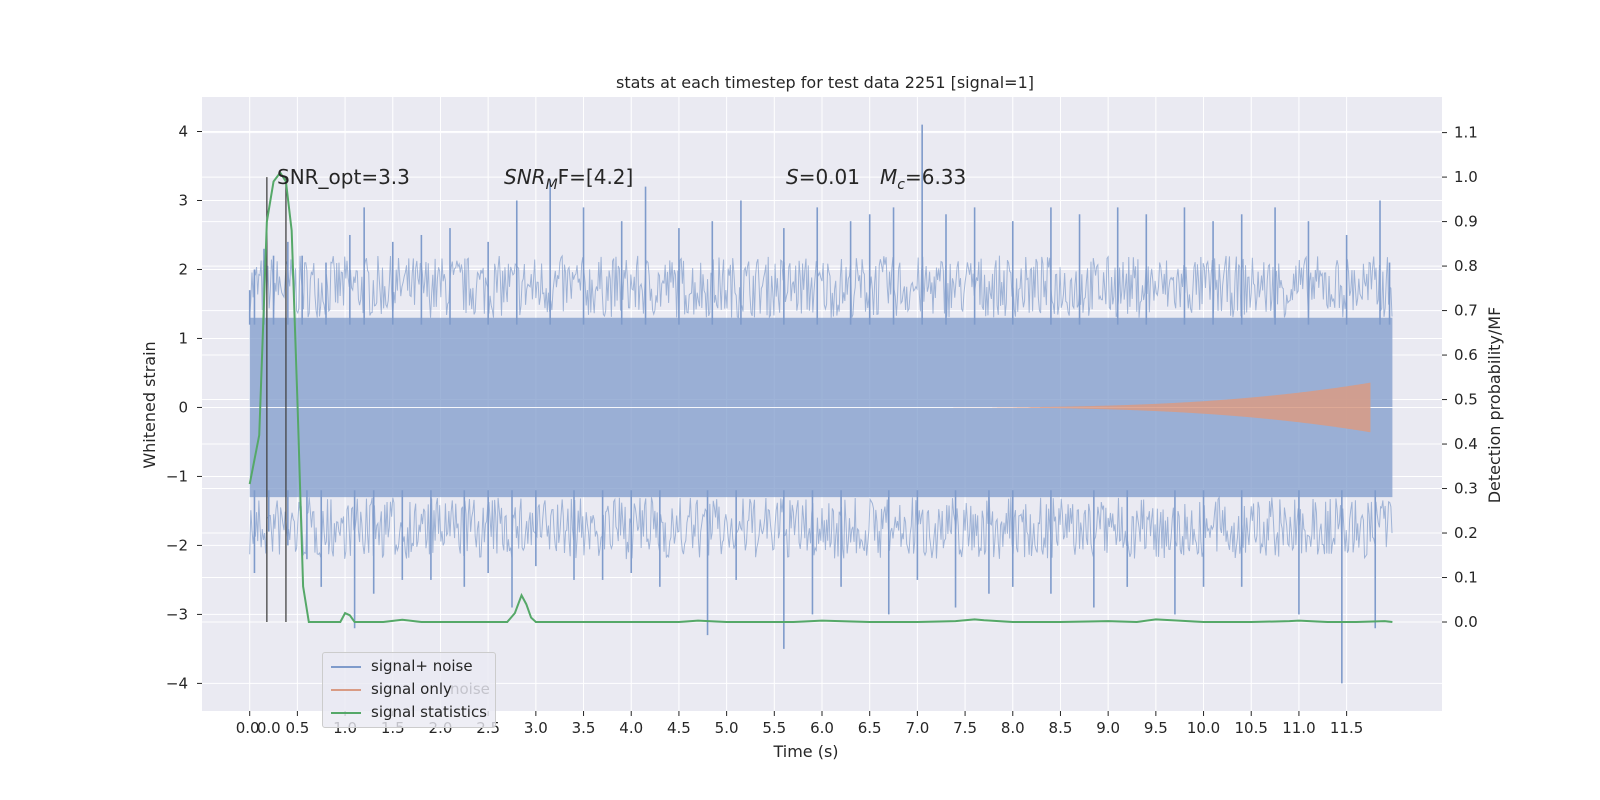 The height and width of the screenshot is (800, 1600). I want to click on y-right-tick-label: 0.2, so click(1466, 533).